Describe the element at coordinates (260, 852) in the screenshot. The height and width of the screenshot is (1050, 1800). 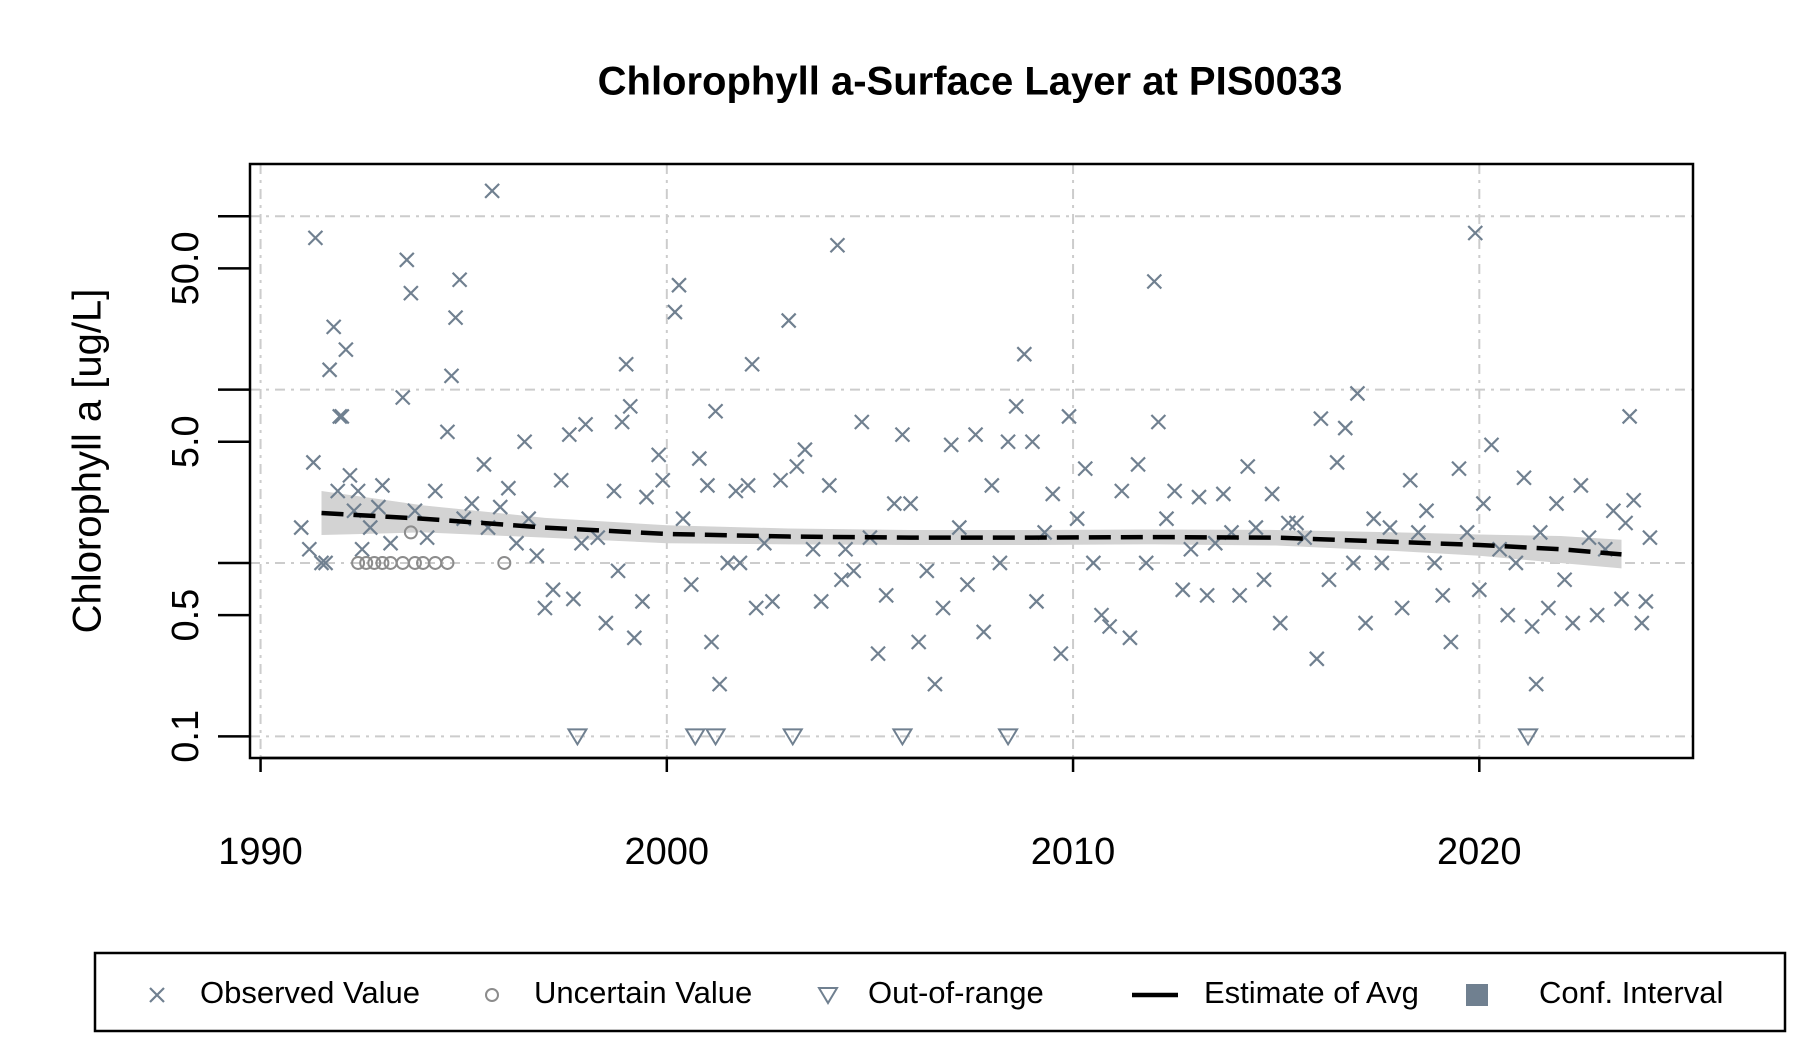
I see `x-tick-label: 1990` at that location.